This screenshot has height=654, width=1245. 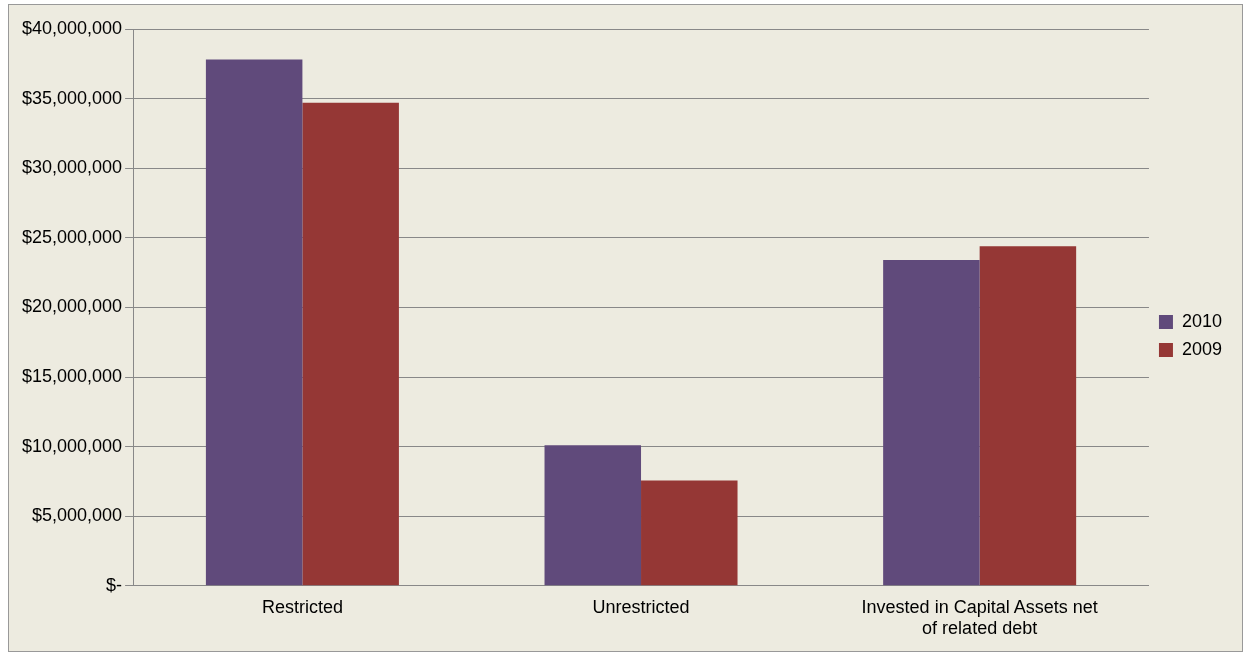 I want to click on legend-label: 2010, so click(x=1201, y=320).